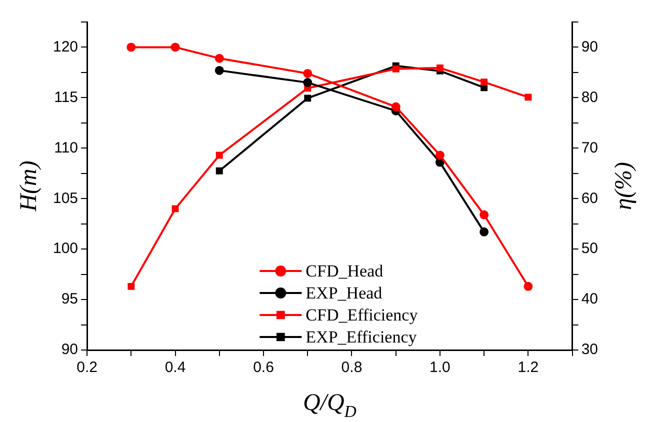  Describe the element at coordinates (69, 349) in the screenshot. I see `y-tick-label: 90` at that location.